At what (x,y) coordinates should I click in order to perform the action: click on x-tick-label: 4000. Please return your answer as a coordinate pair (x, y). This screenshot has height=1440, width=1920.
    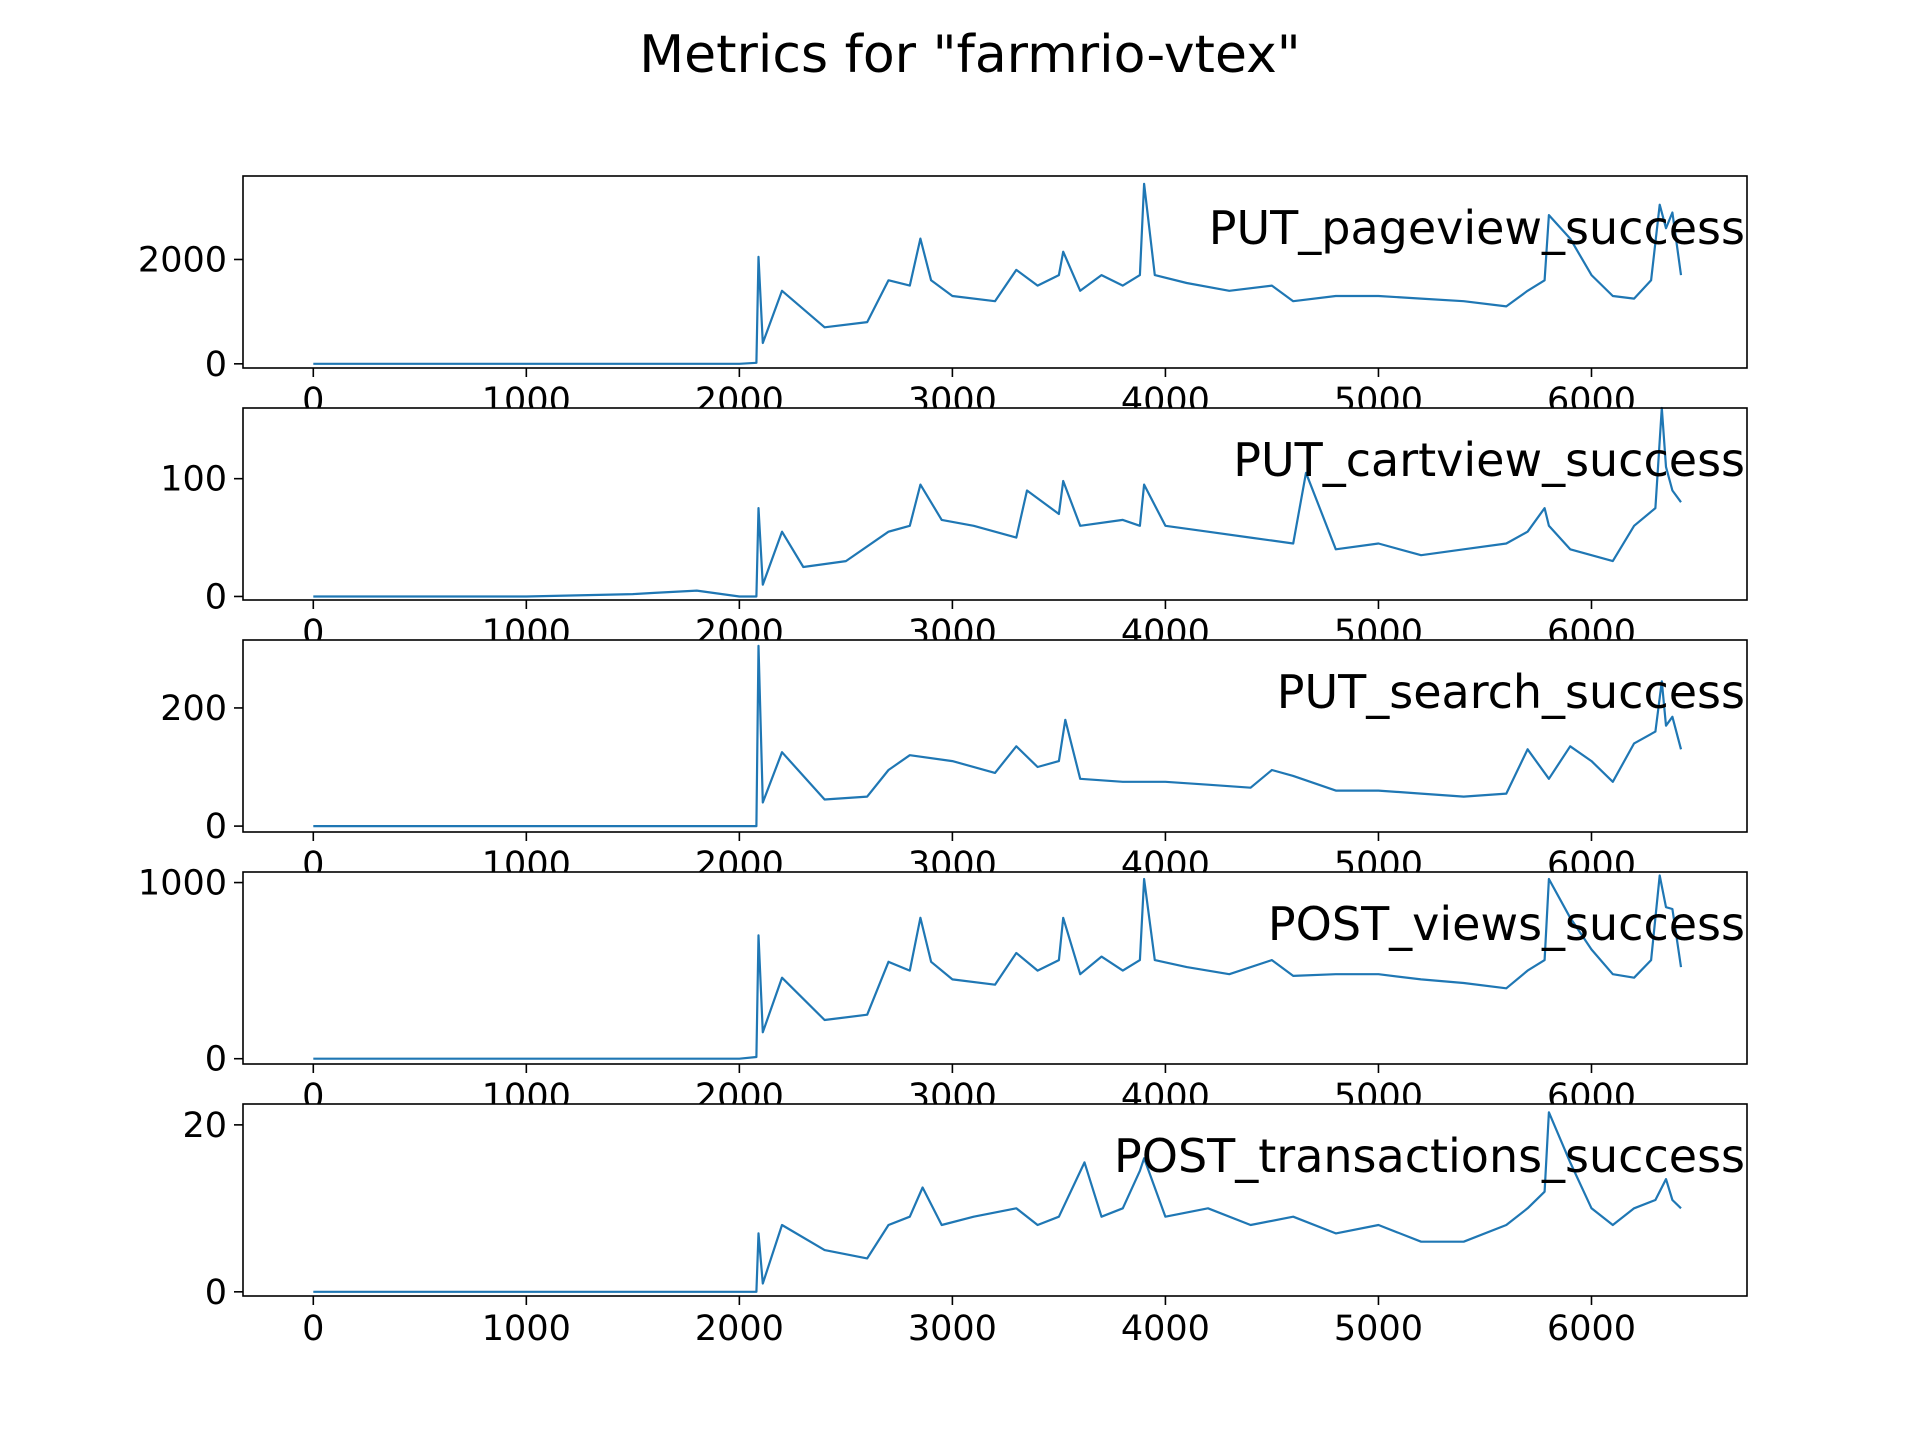
    Looking at the image, I should click on (1165, 1329).